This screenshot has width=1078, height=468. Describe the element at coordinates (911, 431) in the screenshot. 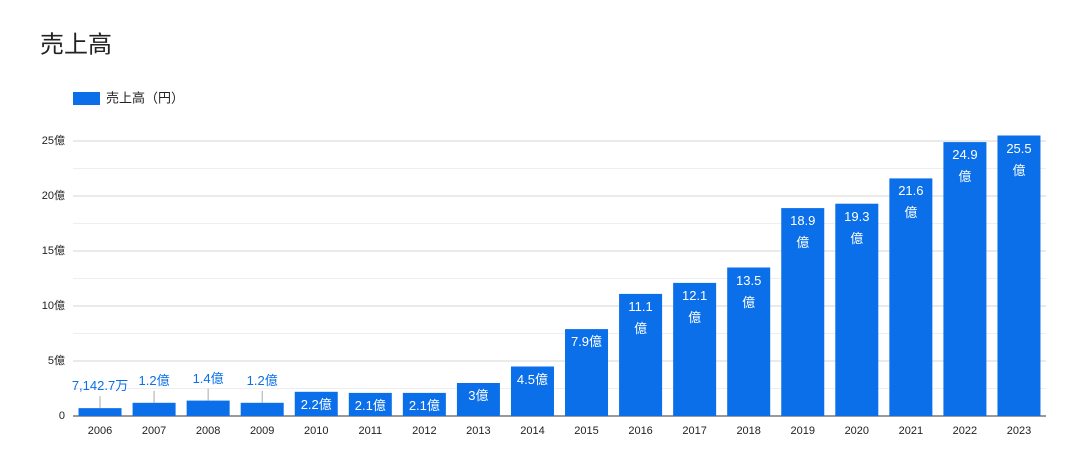

I see `x-tick-label: 2021` at that location.